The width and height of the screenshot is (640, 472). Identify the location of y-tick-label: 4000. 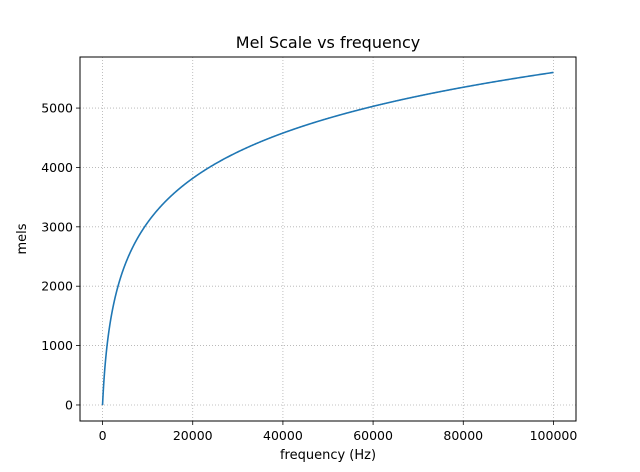
(57, 167).